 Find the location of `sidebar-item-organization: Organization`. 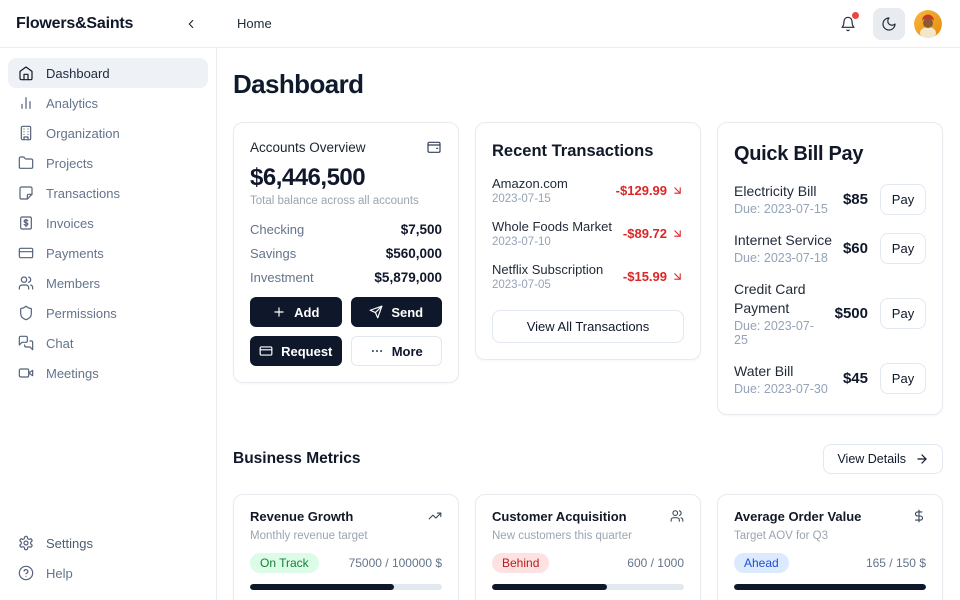

sidebar-item-organization: Organization is located at coordinates (108, 133).